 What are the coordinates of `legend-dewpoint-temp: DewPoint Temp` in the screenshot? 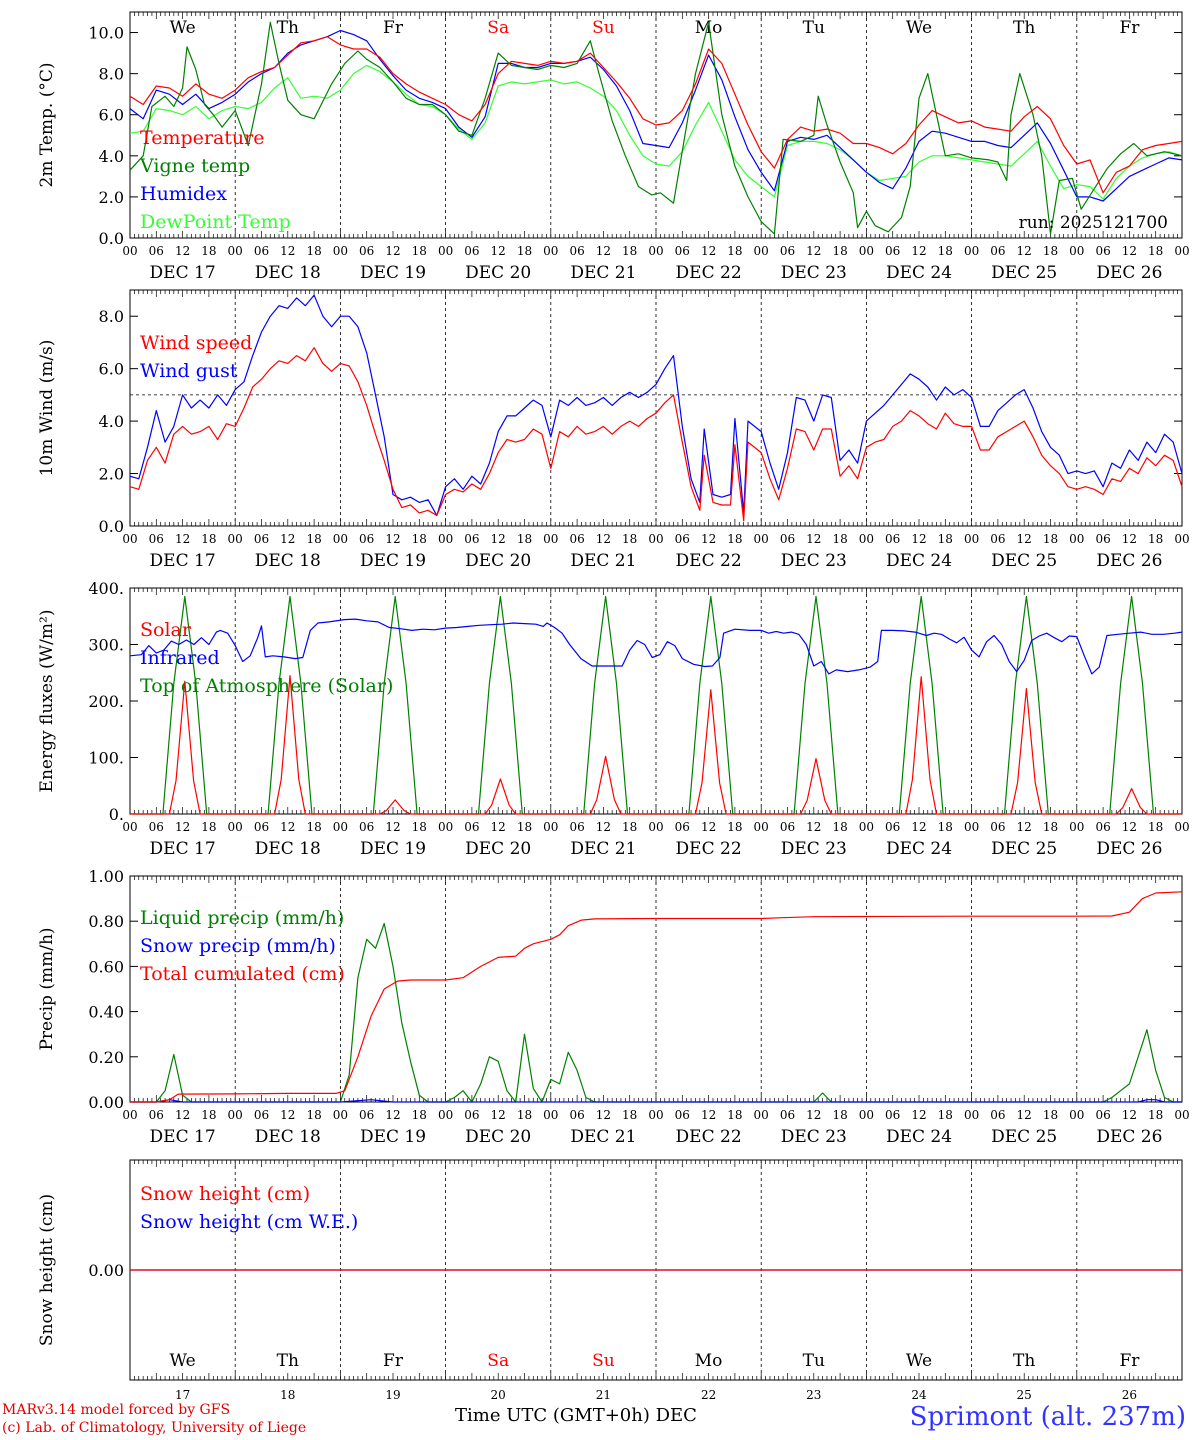 It's located at (215, 222).